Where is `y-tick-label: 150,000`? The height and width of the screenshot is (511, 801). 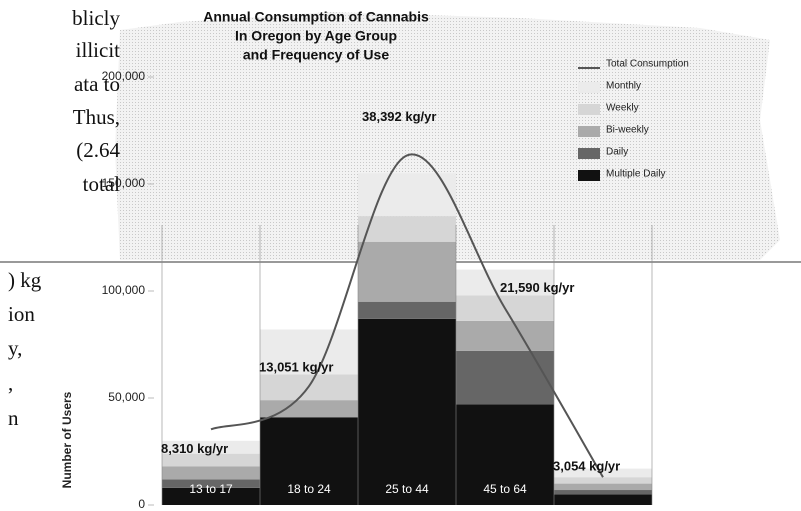 y-tick-label: 150,000 is located at coordinates (124, 183).